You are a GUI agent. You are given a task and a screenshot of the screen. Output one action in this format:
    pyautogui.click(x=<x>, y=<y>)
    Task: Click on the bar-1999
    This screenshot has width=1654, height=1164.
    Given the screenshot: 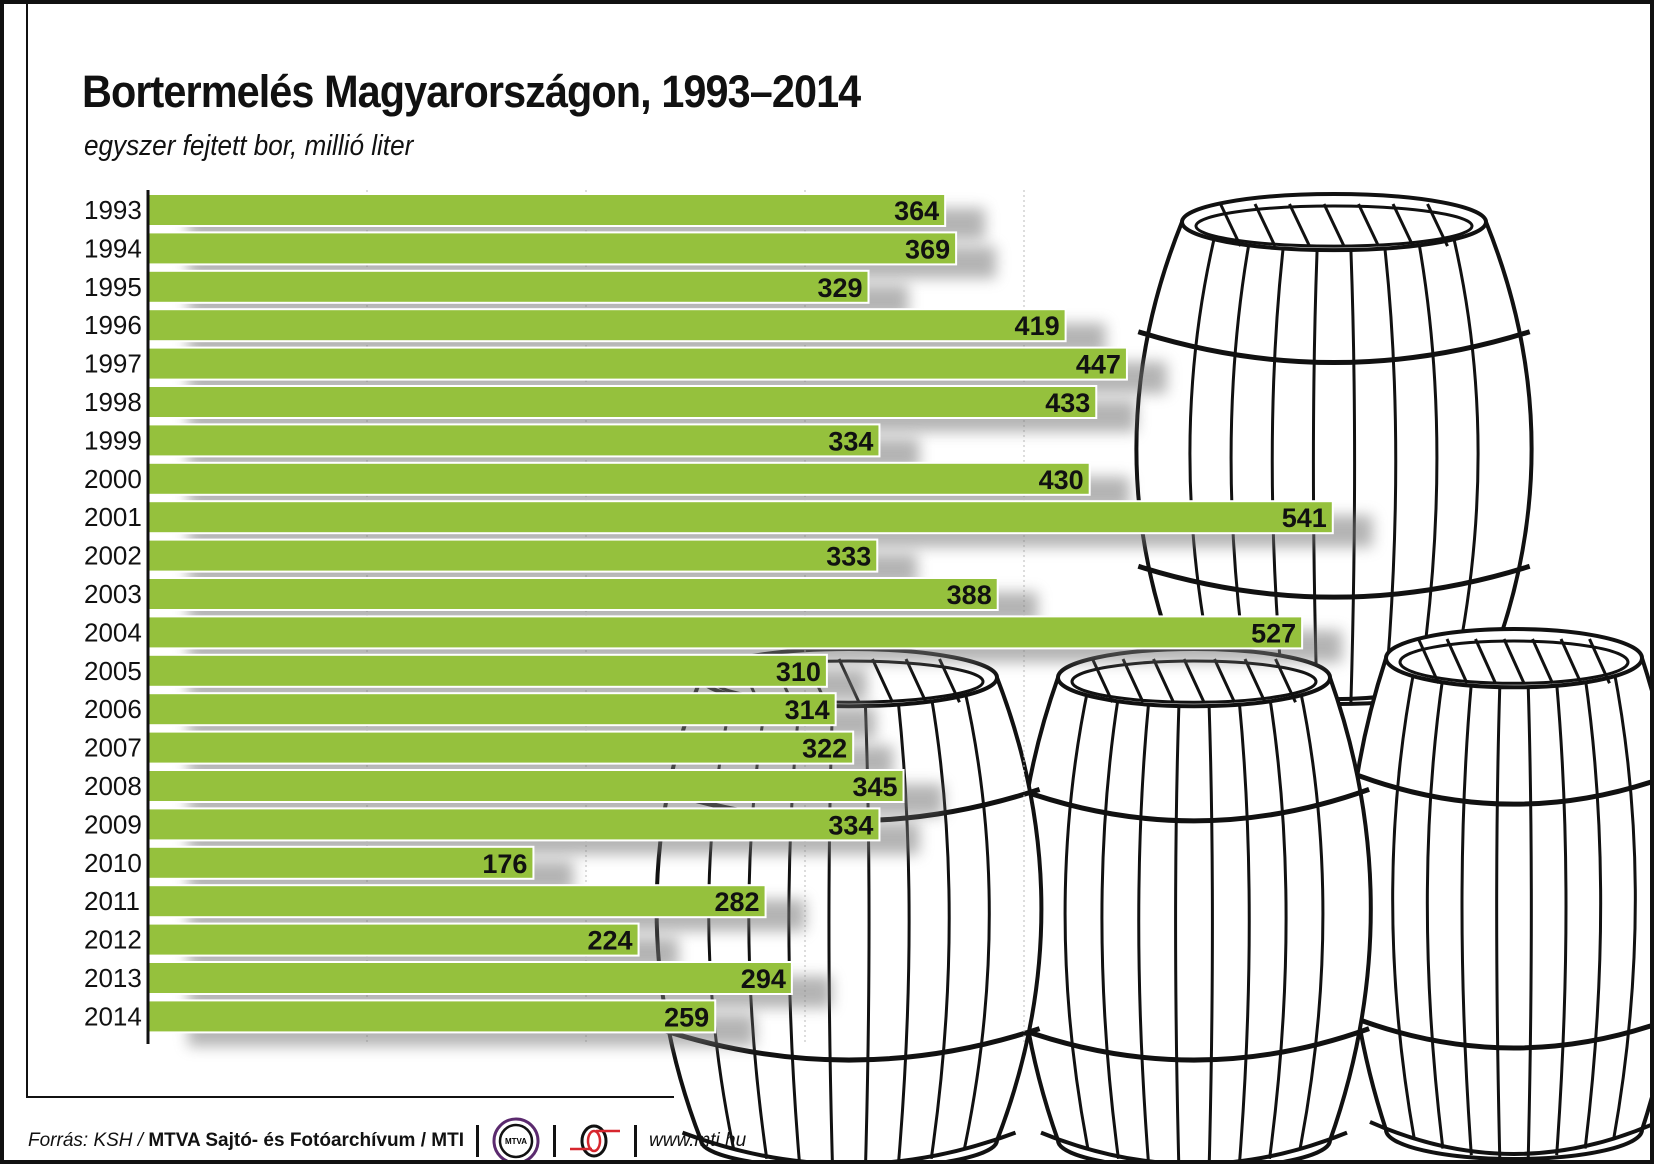 What is the action you would take?
    pyautogui.click(x=514, y=440)
    